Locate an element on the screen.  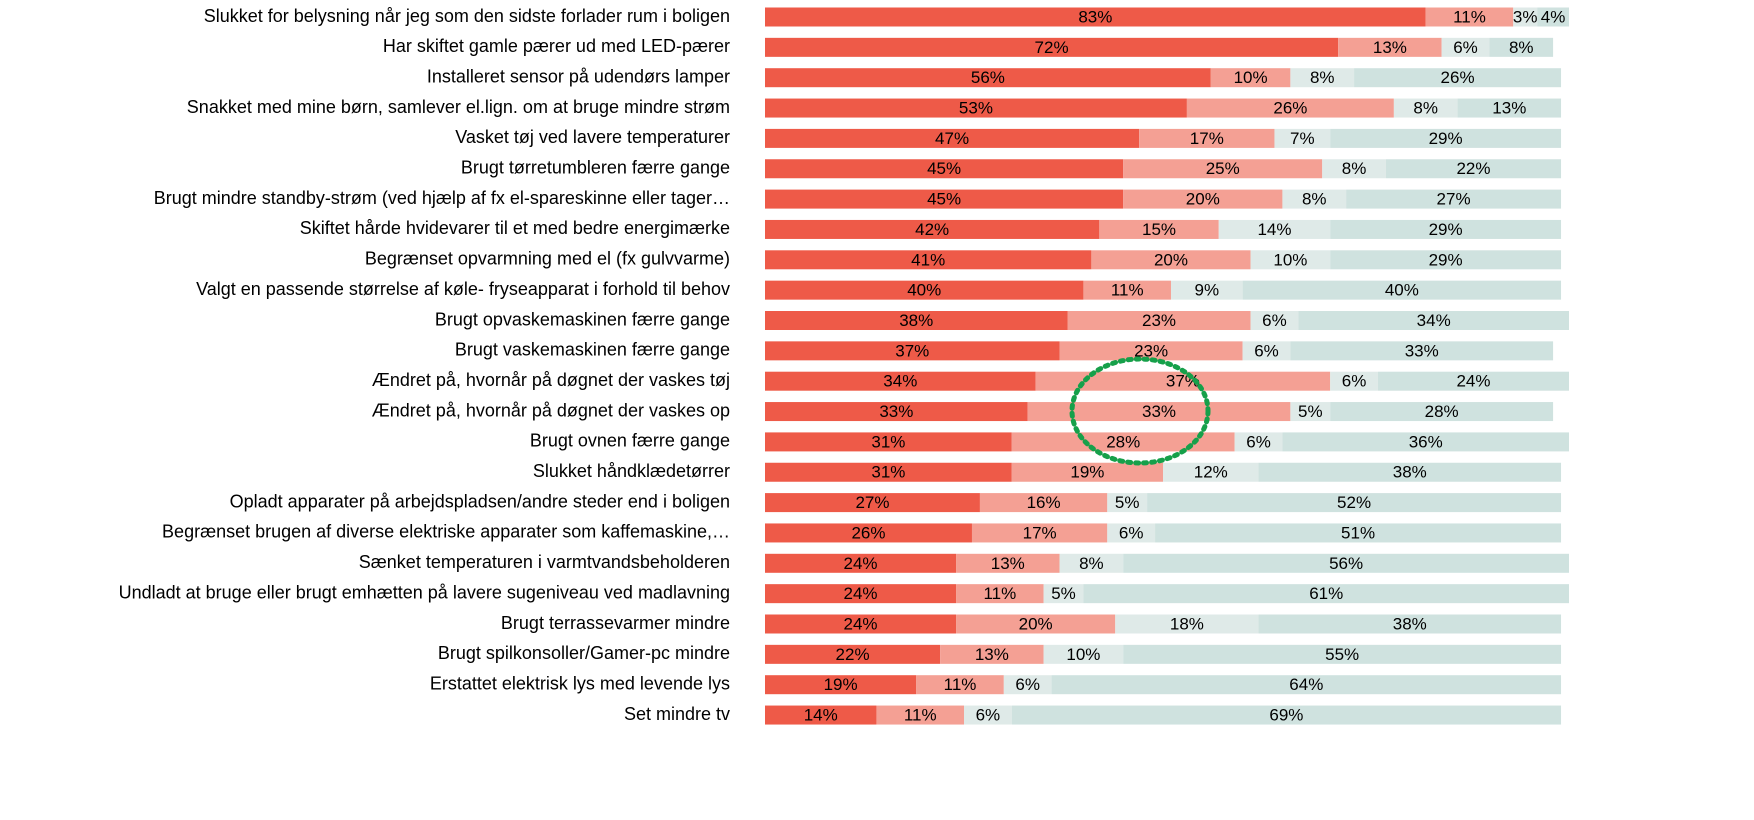
data-label: 37% is located at coordinates (912, 350).